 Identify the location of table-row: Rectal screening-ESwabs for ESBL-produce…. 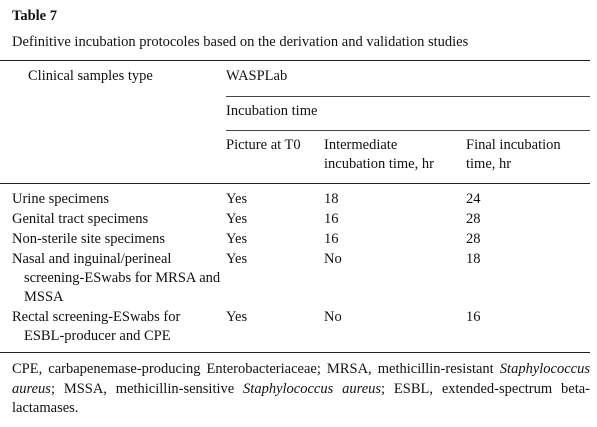
(295, 330).